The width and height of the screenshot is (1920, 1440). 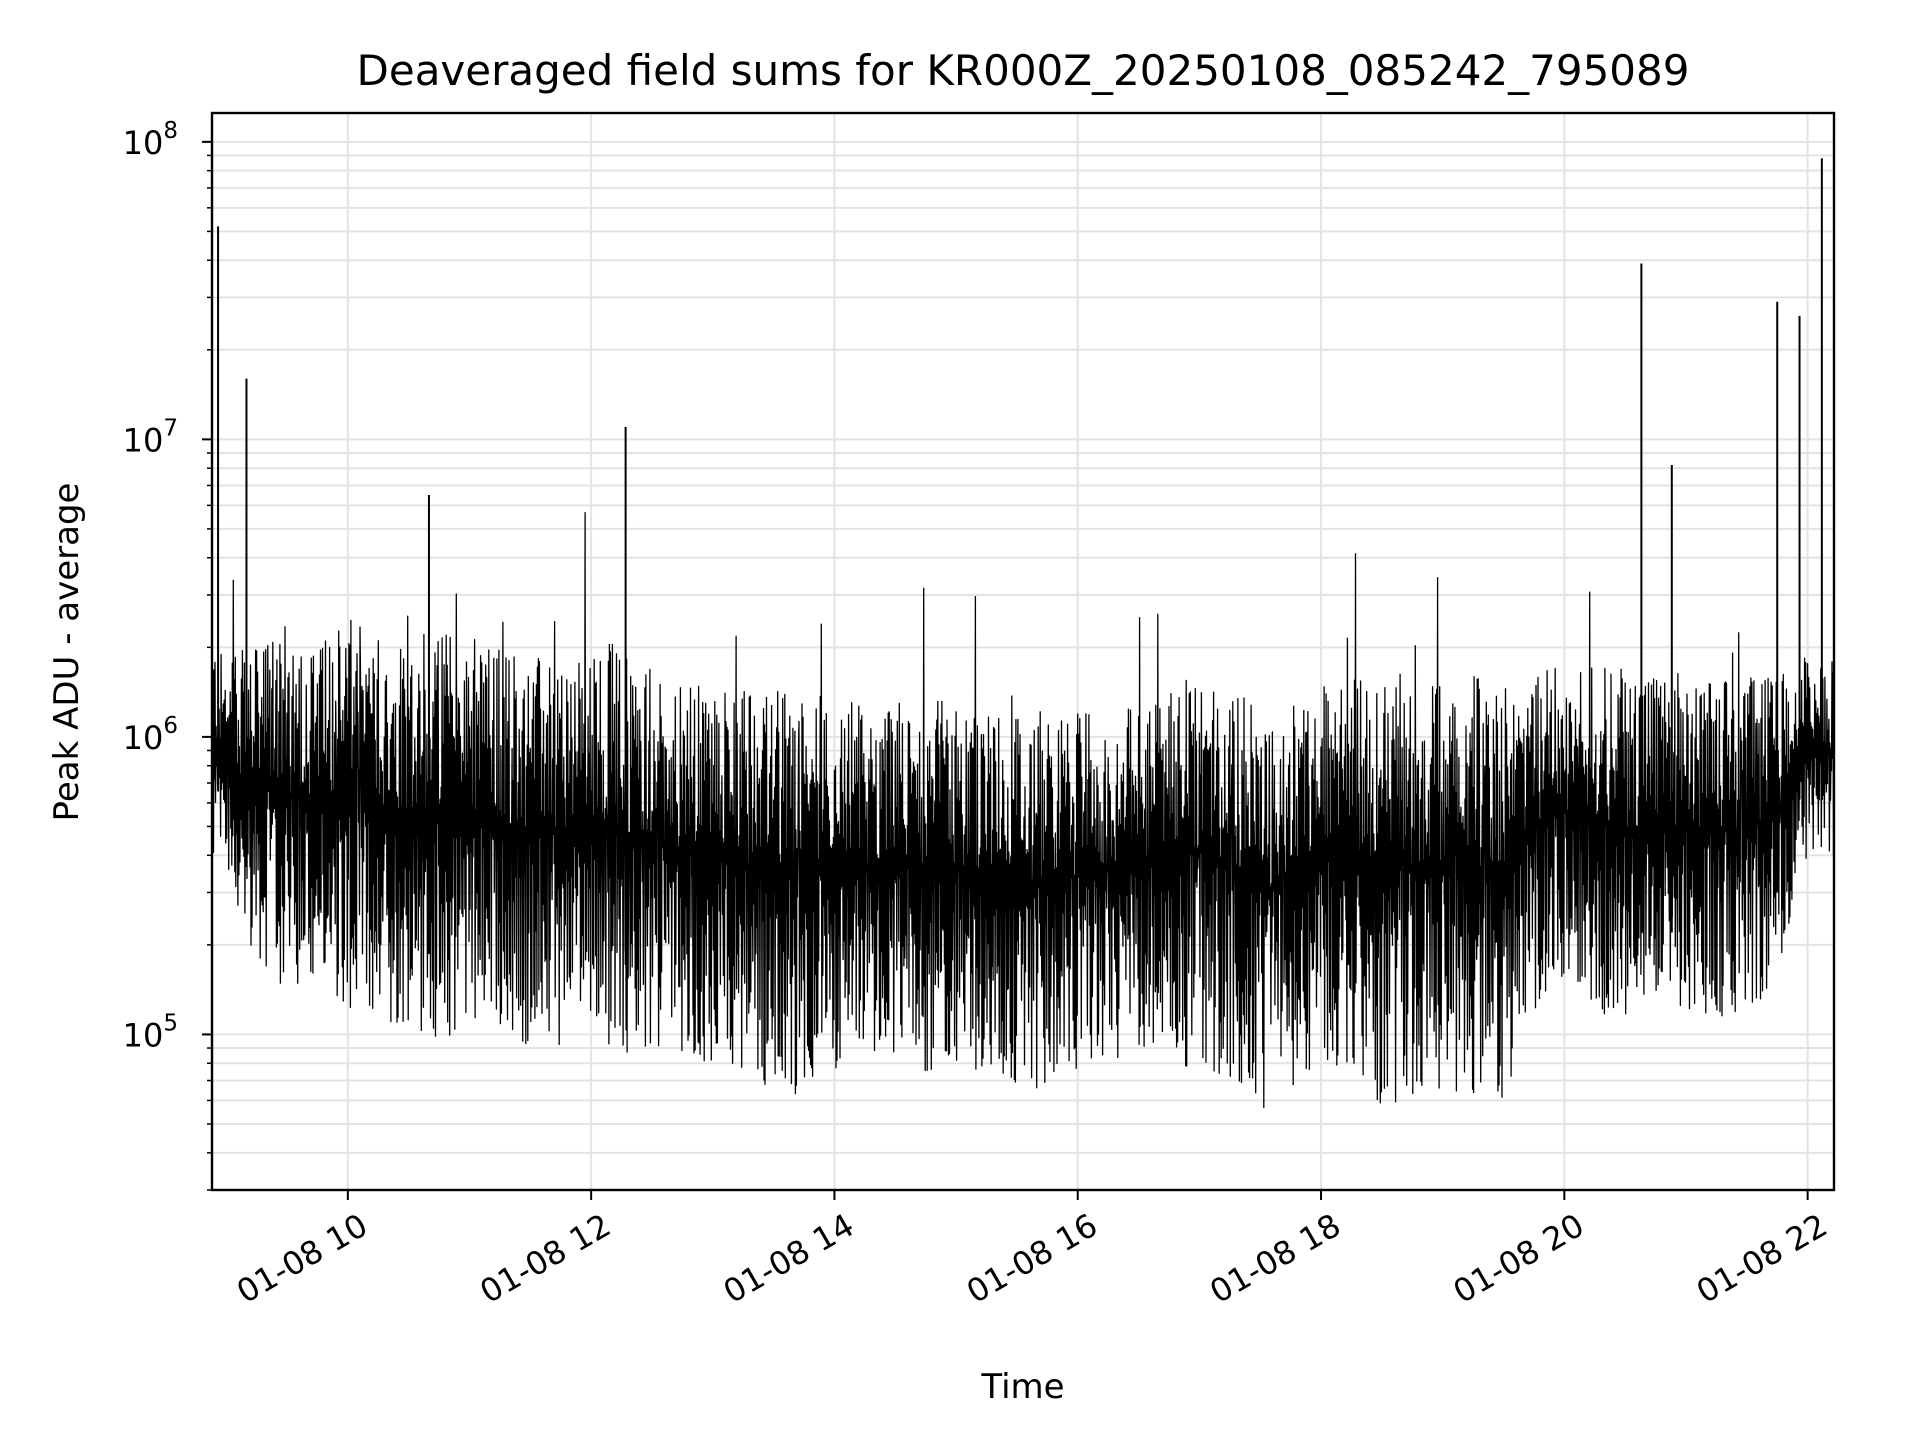 What do you see at coordinates (170, 428) in the screenshot?
I see `y-tick-exponent: 7` at bounding box center [170, 428].